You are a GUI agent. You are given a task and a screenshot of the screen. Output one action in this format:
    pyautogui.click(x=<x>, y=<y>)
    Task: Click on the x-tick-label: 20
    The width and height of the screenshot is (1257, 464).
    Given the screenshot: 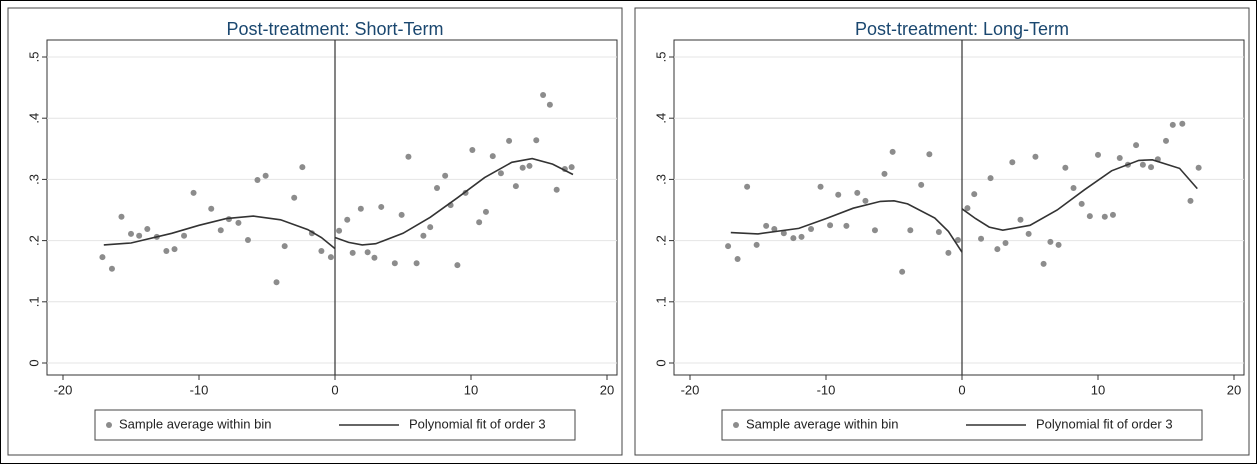 What is the action you would take?
    pyautogui.click(x=607, y=389)
    